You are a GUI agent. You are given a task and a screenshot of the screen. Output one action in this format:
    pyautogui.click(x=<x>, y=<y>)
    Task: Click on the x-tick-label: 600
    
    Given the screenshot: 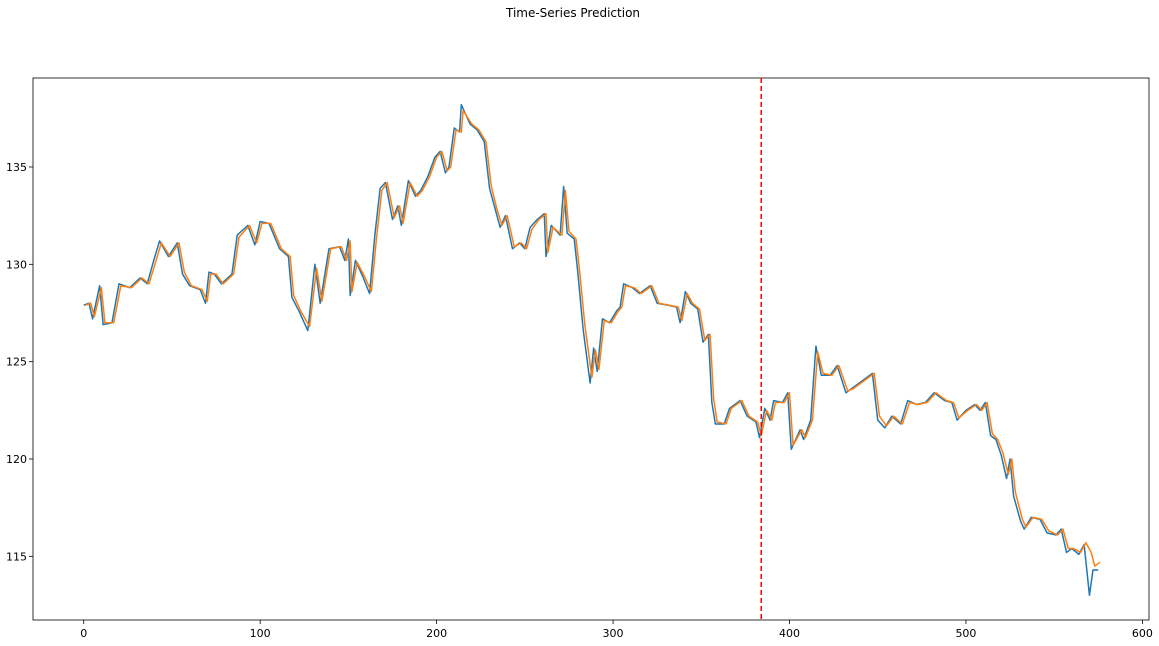 What is the action you would take?
    pyautogui.click(x=1142, y=633)
    